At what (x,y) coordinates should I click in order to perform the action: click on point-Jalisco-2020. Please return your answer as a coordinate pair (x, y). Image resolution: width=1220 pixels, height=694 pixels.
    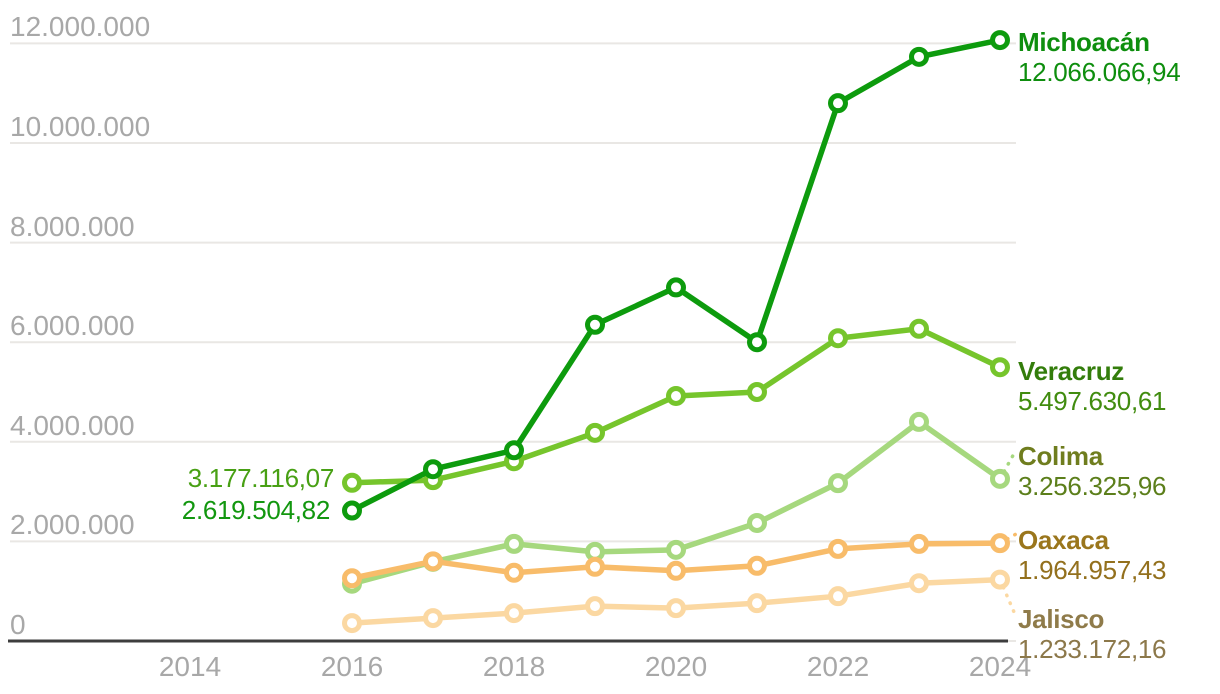
    Looking at the image, I should click on (676, 608).